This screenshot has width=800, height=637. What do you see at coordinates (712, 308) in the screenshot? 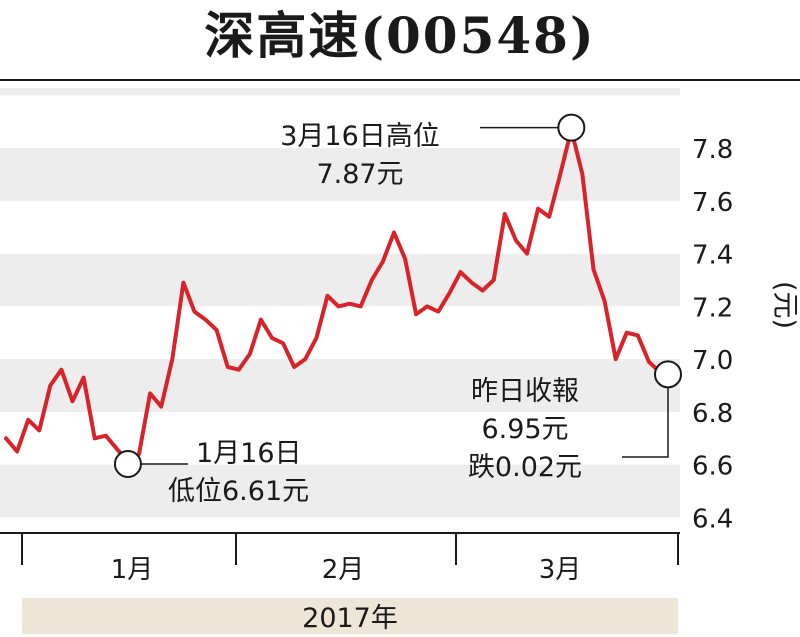
I see `y-tick-label: 7.2` at bounding box center [712, 308].